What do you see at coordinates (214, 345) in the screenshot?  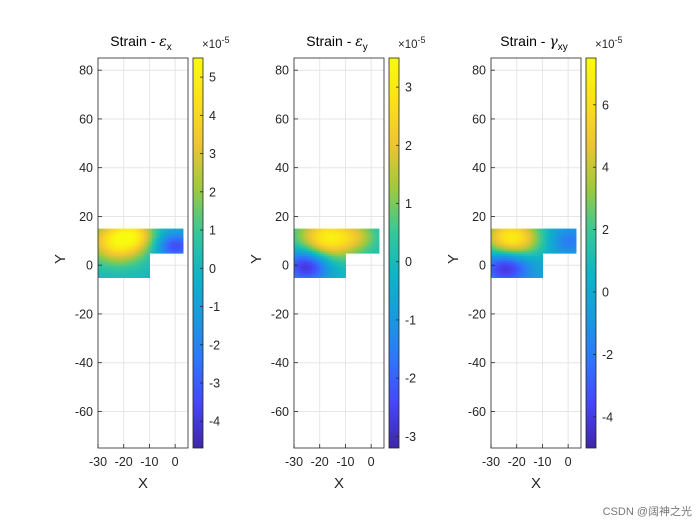 I see `colorbar-tick-label: -2` at bounding box center [214, 345].